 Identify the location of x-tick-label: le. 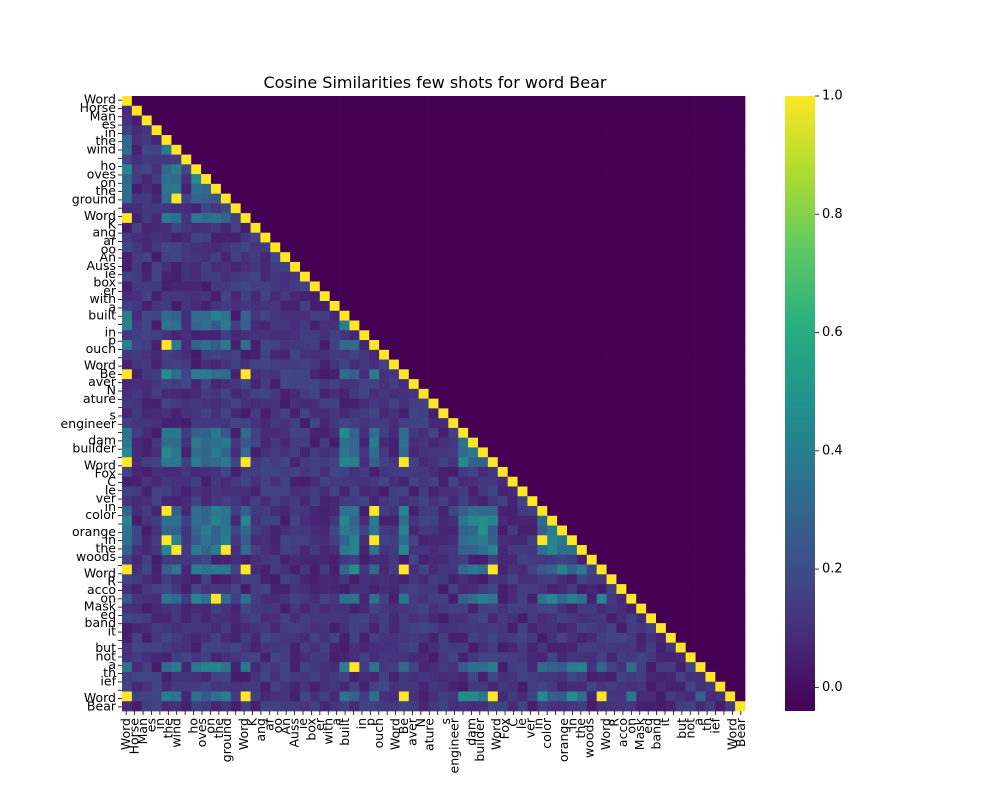
(521, 723).